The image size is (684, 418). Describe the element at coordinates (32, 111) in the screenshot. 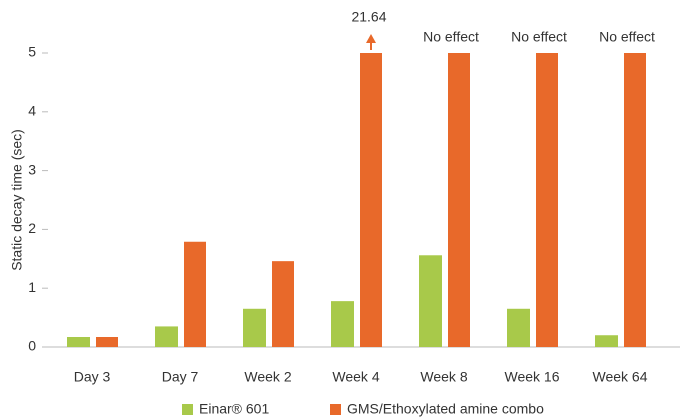

I see `y-tick-label: 4` at that location.